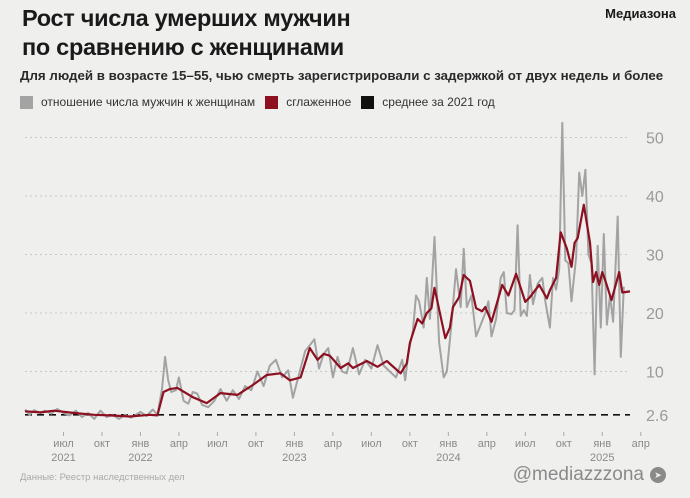 Image resolution: width=690 pixels, height=498 pixels. Describe the element at coordinates (319, 102) in the screenshot. I see `legend-label: сглаженное` at that location.